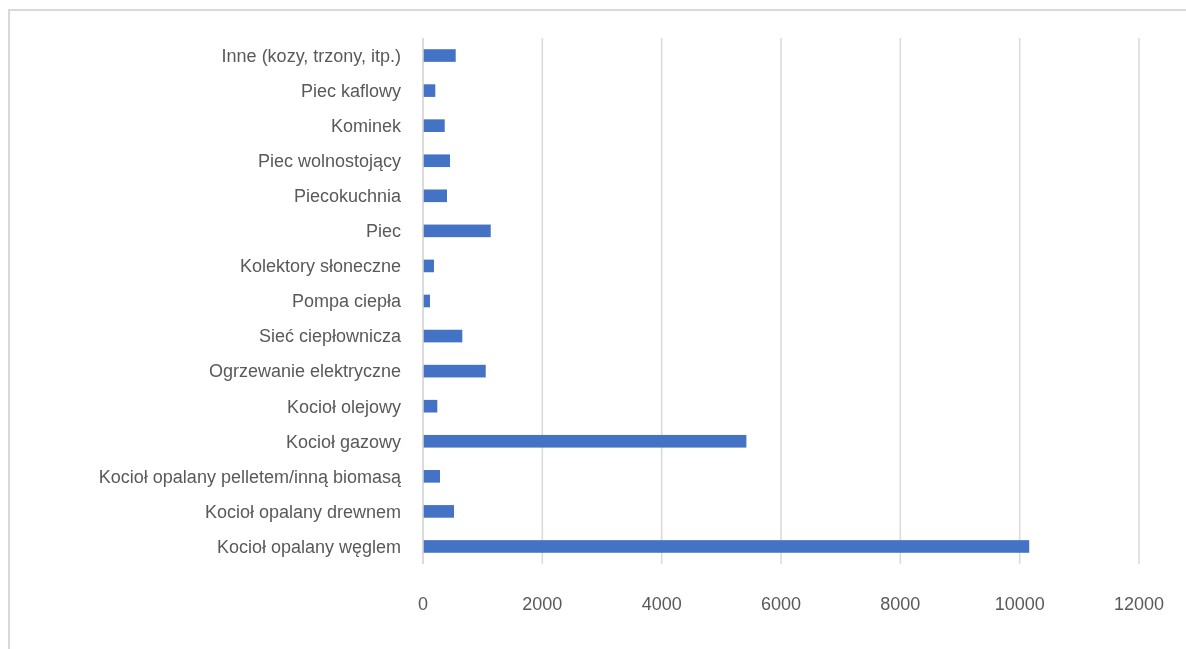 This screenshot has width=1186, height=649. What do you see at coordinates (250, 476) in the screenshot?
I see `y-tick-label: Kocioł opalany pelletem/inną biomasą` at bounding box center [250, 476].